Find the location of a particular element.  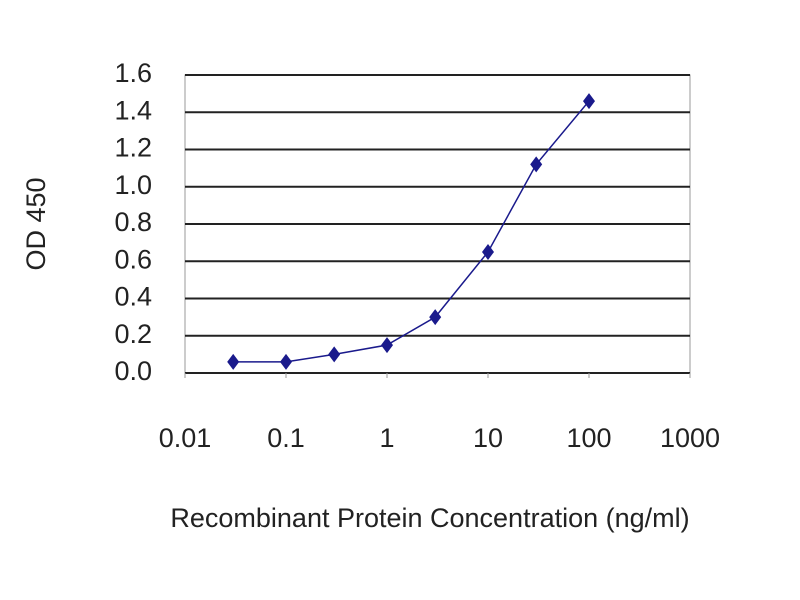

x-tick-label: 1 is located at coordinates (386, 438).